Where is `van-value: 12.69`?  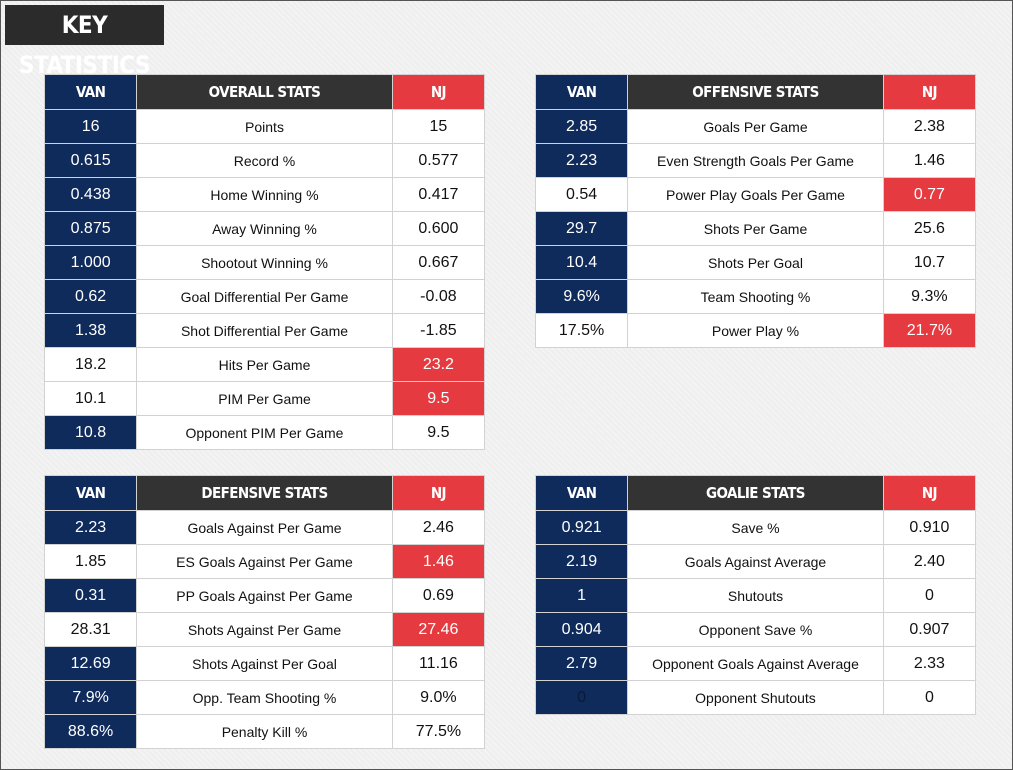 van-value: 12.69 is located at coordinates (90, 663).